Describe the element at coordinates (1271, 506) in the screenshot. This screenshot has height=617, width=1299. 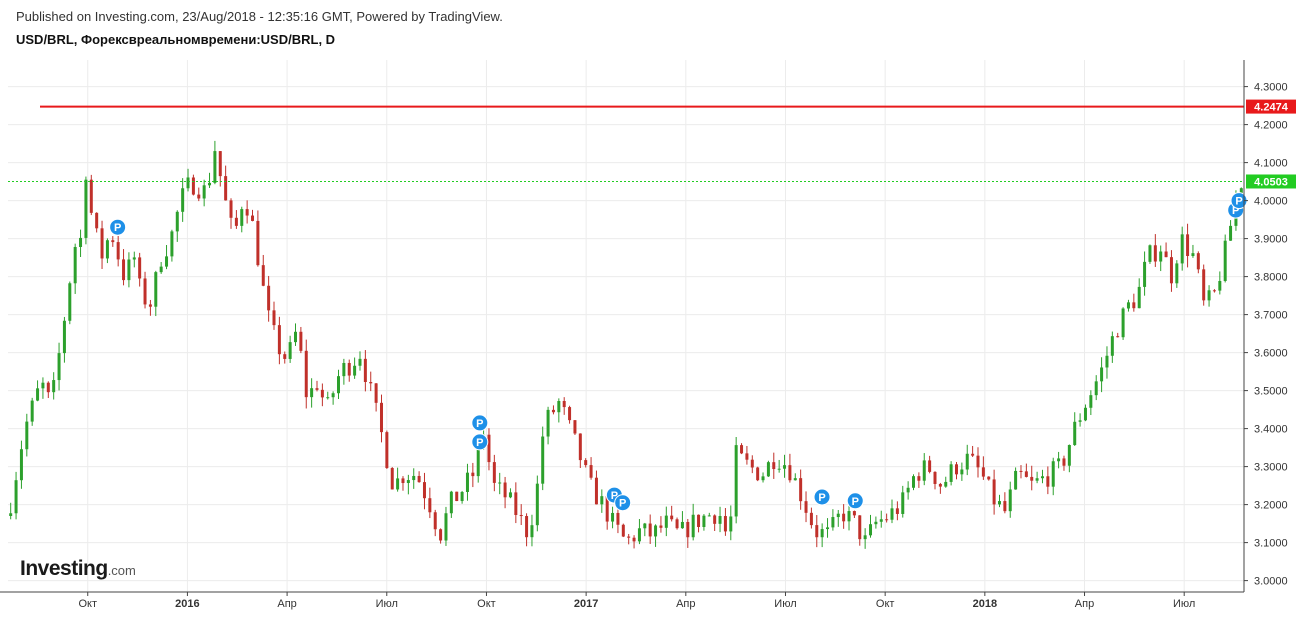
I see `y-tick-label: 3.2000` at that location.